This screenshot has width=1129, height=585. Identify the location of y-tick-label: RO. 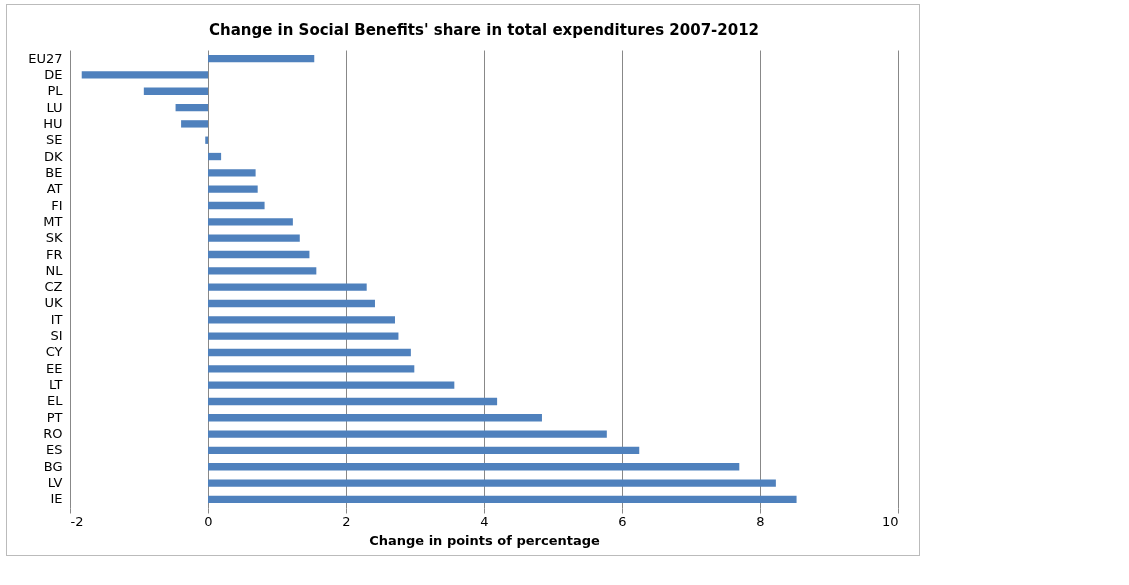
(53, 434).